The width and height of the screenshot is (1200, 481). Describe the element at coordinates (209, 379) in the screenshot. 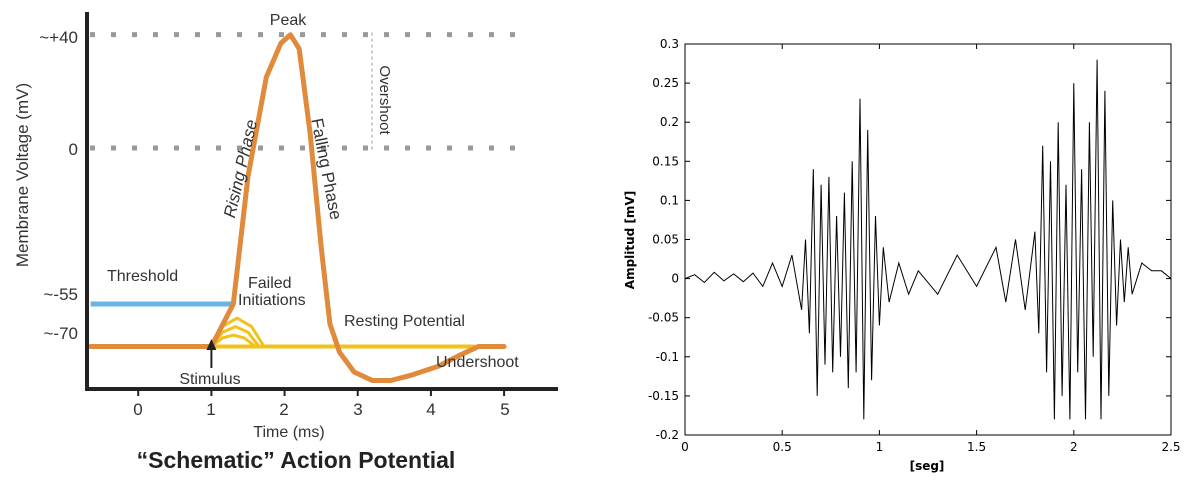

I see `annotation-stimulus: Stimulus` at that location.